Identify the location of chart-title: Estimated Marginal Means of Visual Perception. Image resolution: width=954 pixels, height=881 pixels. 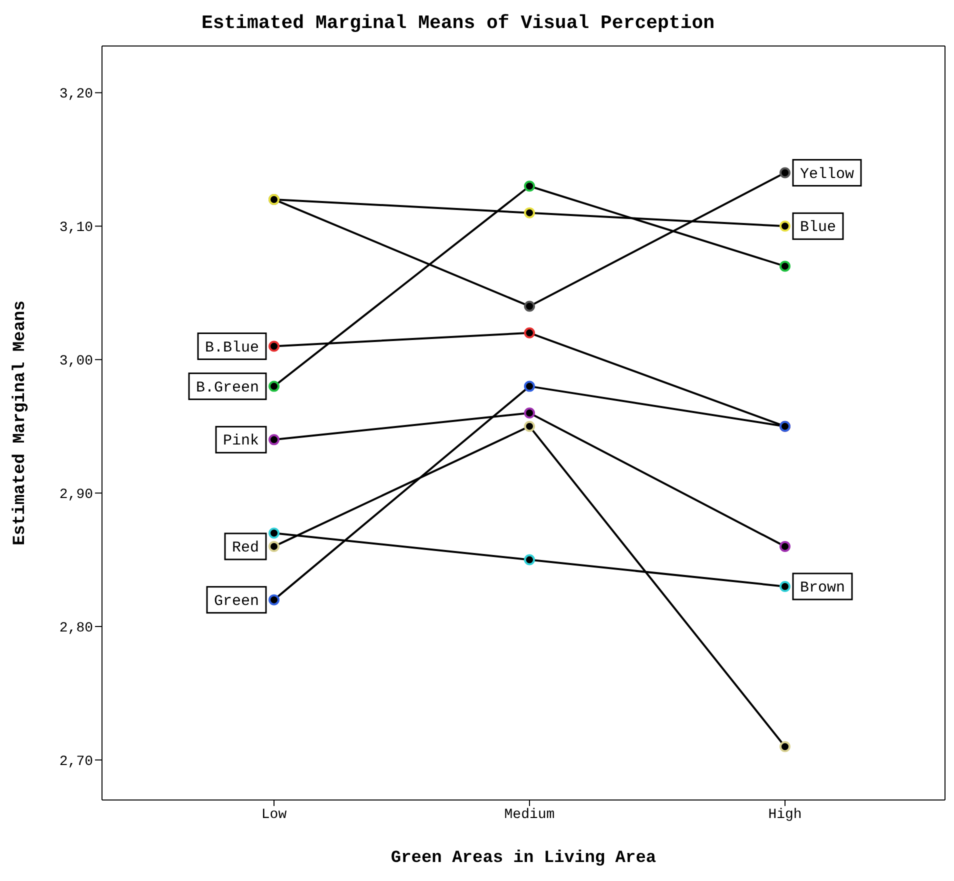
(458, 23).